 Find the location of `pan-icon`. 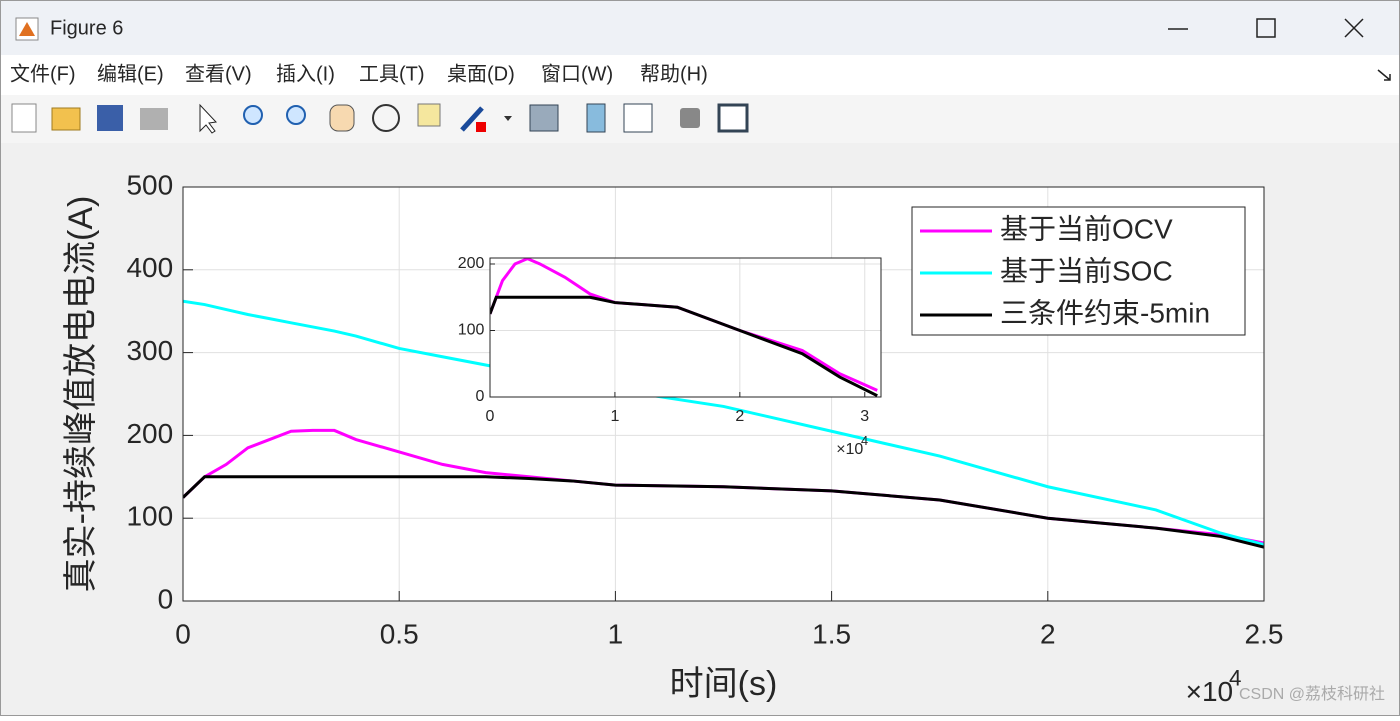

pan-icon is located at coordinates (342, 118).